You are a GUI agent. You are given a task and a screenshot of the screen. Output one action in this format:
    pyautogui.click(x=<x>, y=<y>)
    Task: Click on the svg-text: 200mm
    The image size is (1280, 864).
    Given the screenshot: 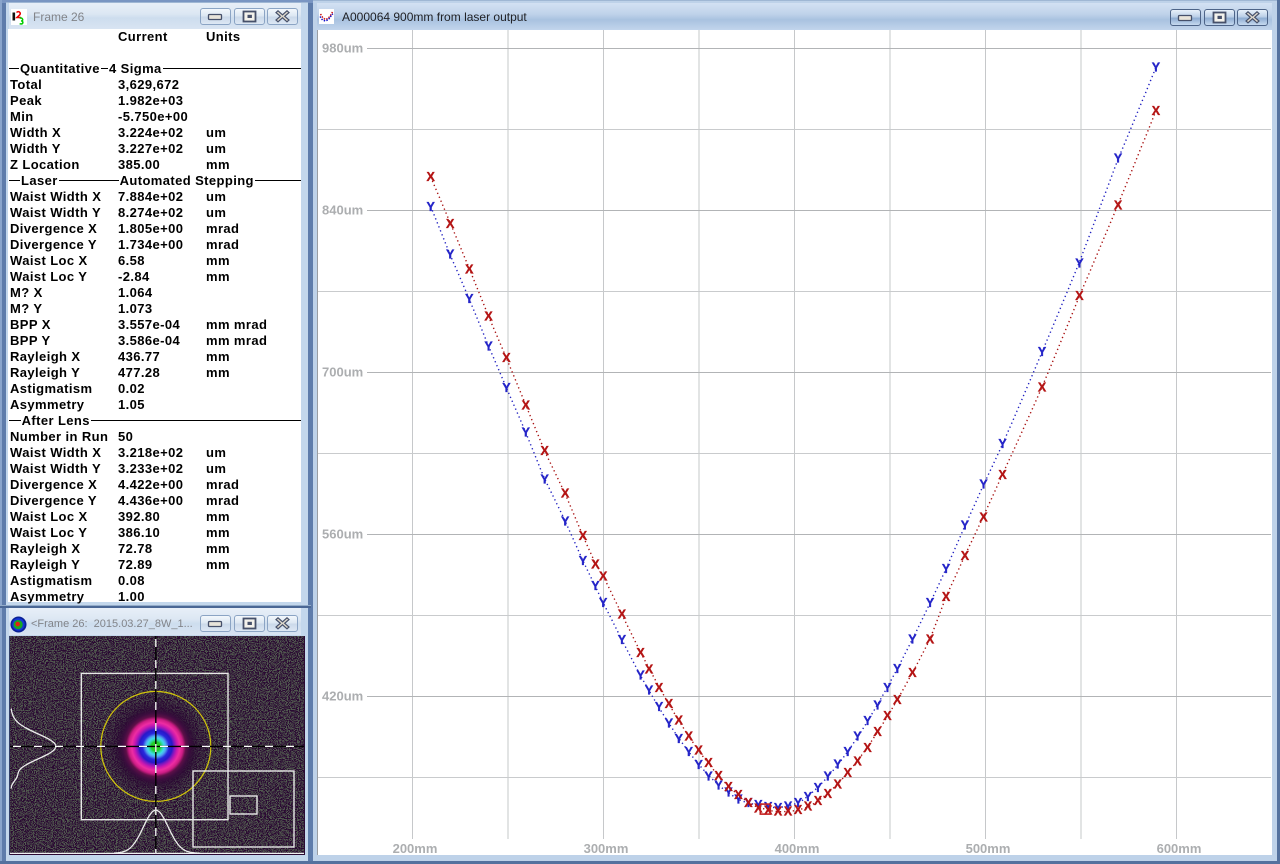 What is the action you would take?
    pyautogui.click(x=415, y=848)
    